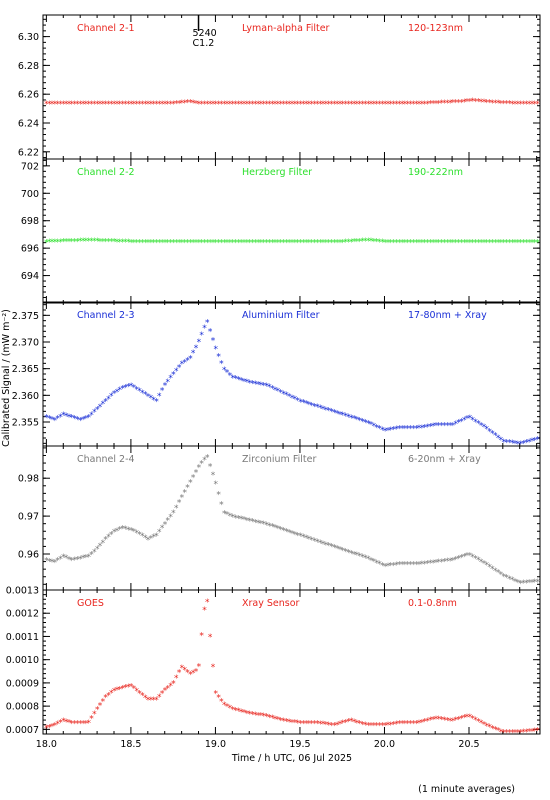 The image size is (550, 800). What do you see at coordinates (106, 172) in the screenshot?
I see `channel-label: Channel 2-2` at bounding box center [106, 172].